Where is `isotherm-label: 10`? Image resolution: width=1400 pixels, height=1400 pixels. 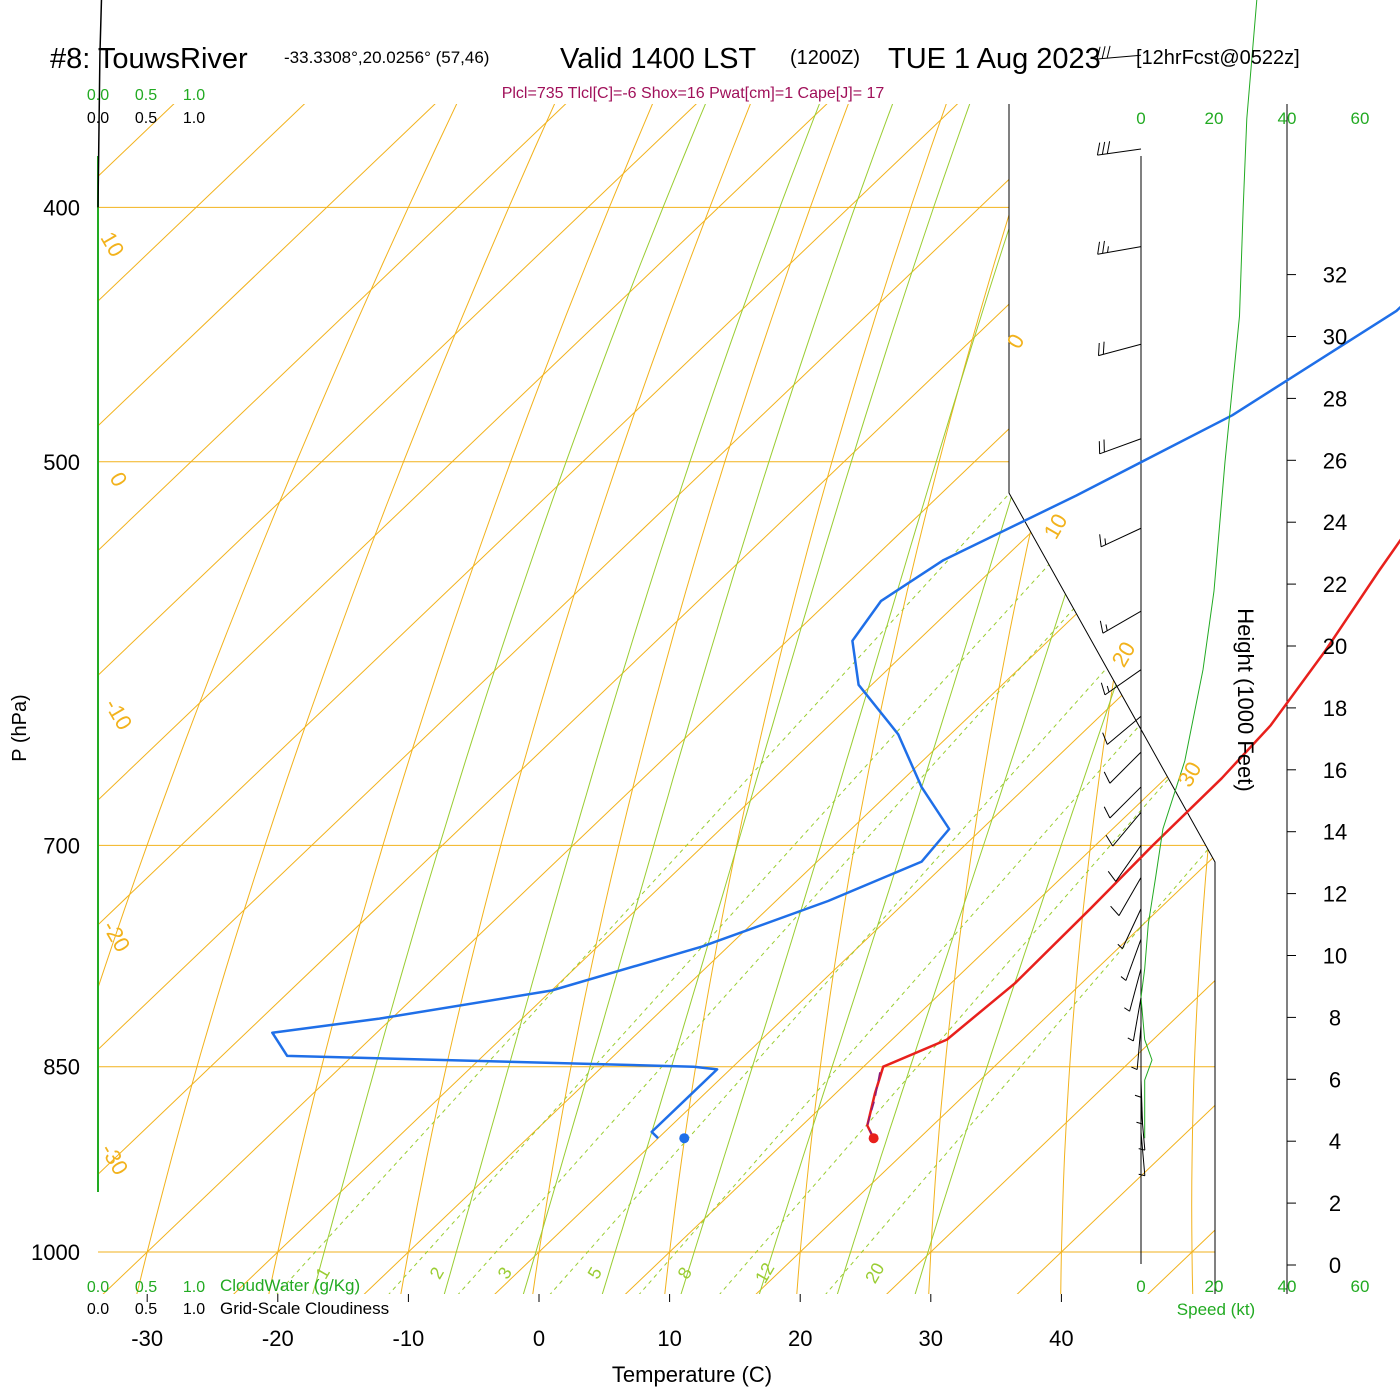 isotherm-label: 10 is located at coordinates (113, 244).